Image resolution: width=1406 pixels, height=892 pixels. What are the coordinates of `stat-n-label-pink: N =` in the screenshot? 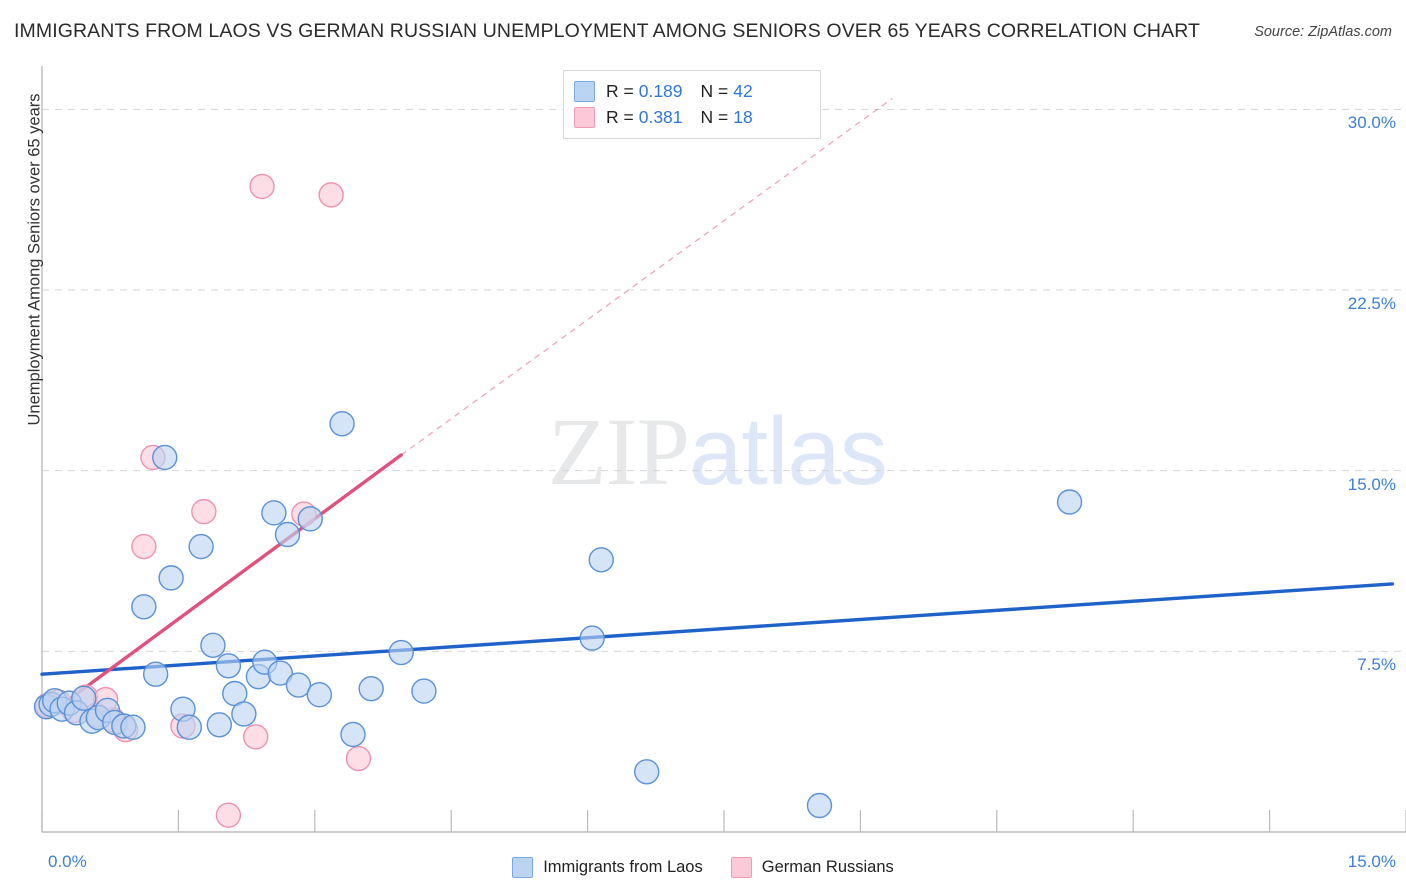 It's located at (714, 116).